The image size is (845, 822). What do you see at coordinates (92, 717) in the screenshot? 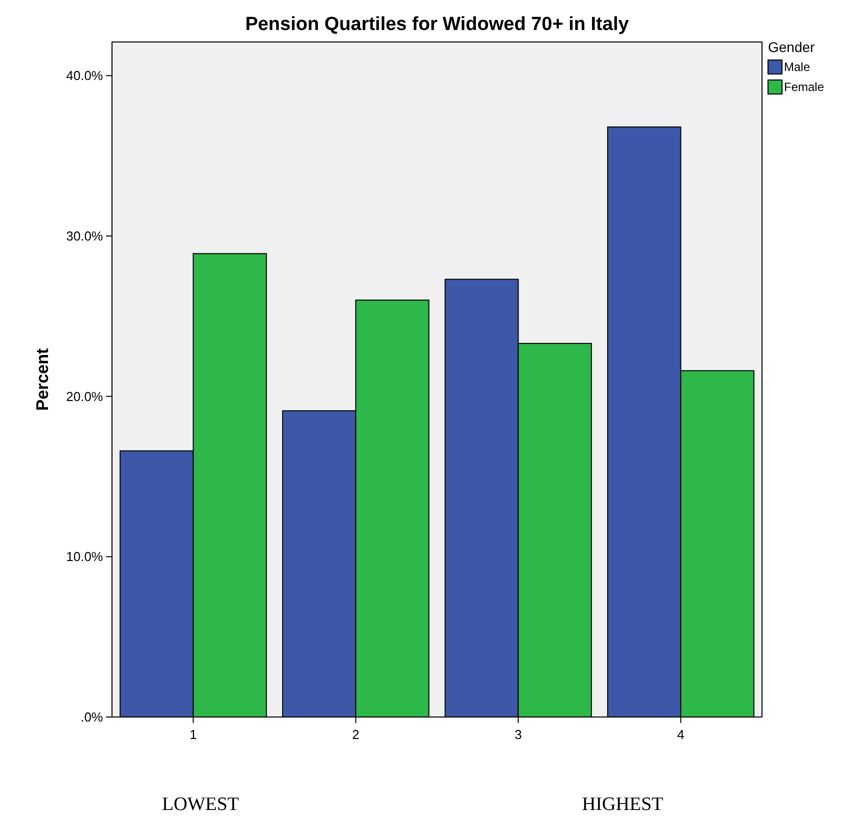
I see `y-tick-label: .0%` at bounding box center [92, 717].